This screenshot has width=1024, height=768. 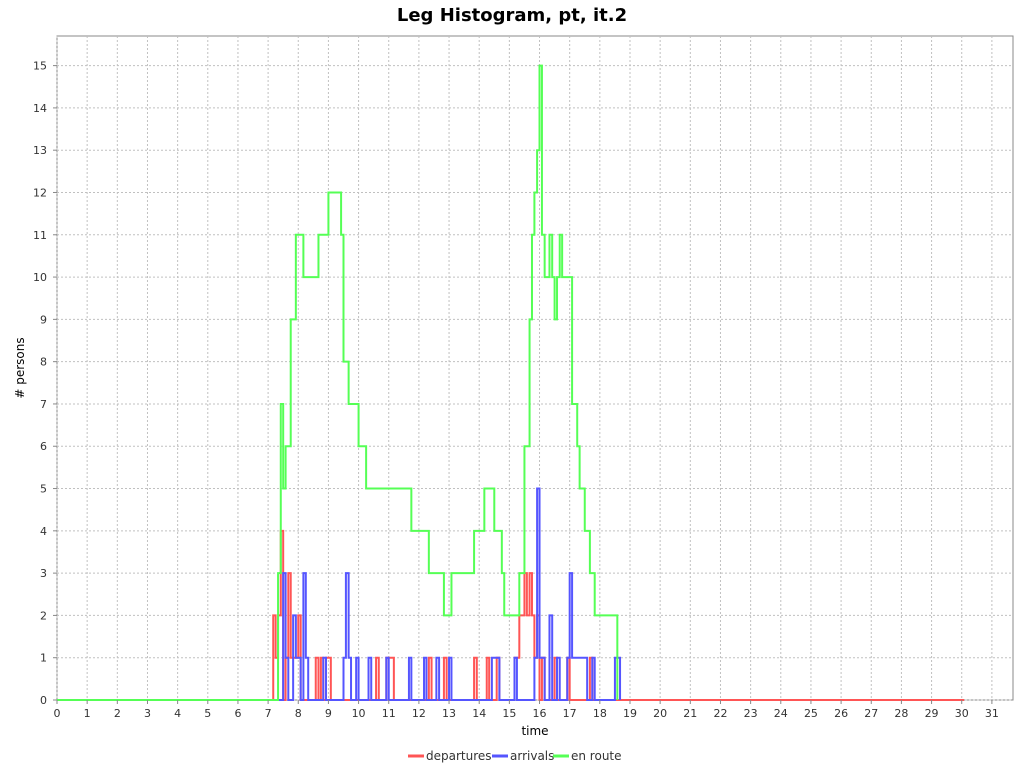 What do you see at coordinates (600, 713) in the screenshot?
I see `x-tick-label: 18` at bounding box center [600, 713].